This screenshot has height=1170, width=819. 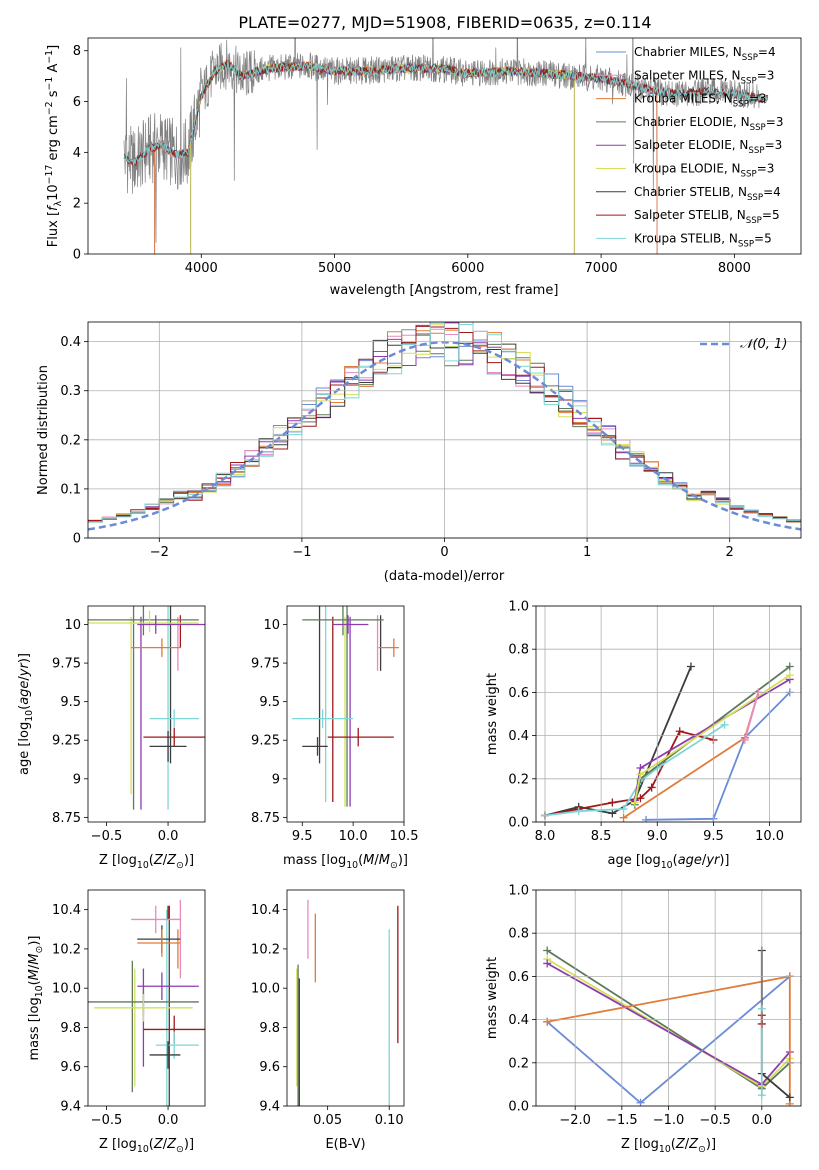 I want to click on x-tick-label: −1.5, so click(x=622, y=1120).